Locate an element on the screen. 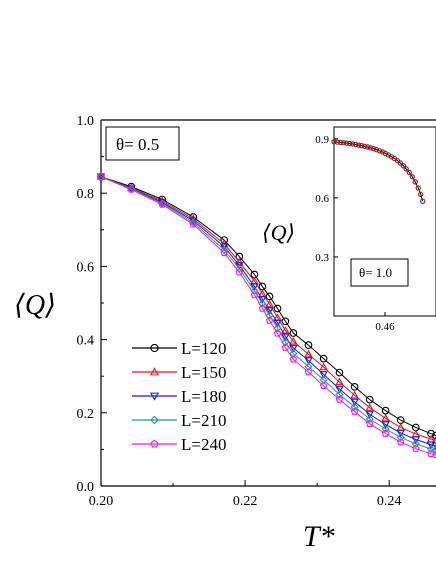 Image resolution: width=436 pixels, height=564 pixels. legend-label: L=150 is located at coordinates (203, 372).